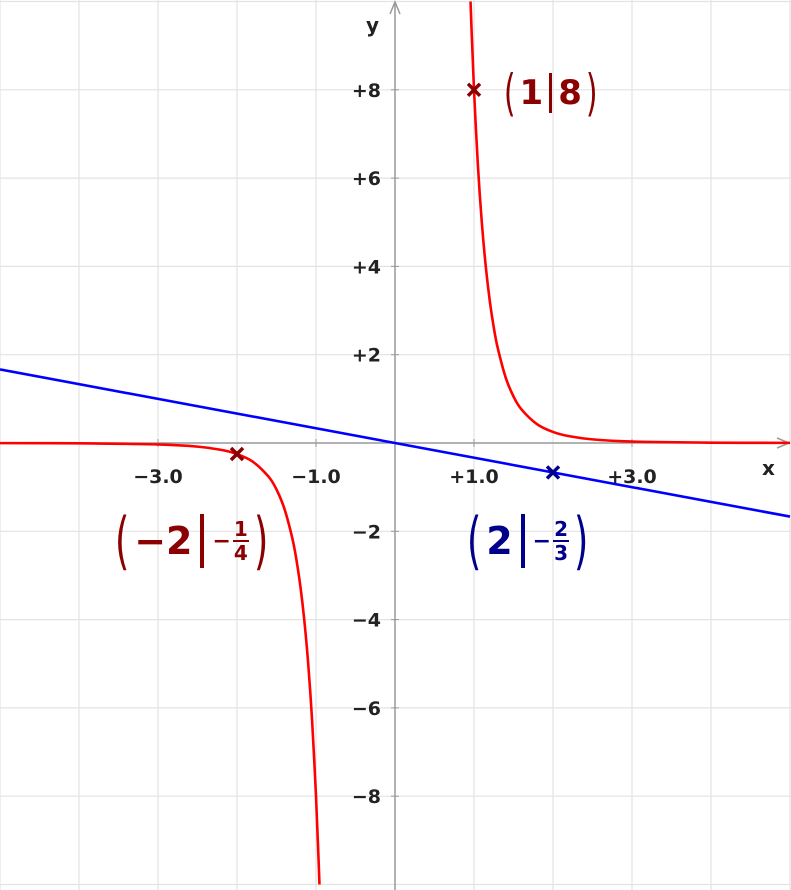 The height and width of the screenshot is (890, 791). What do you see at coordinates (561, 529) in the screenshot?
I see `numerator: 2` at bounding box center [561, 529].